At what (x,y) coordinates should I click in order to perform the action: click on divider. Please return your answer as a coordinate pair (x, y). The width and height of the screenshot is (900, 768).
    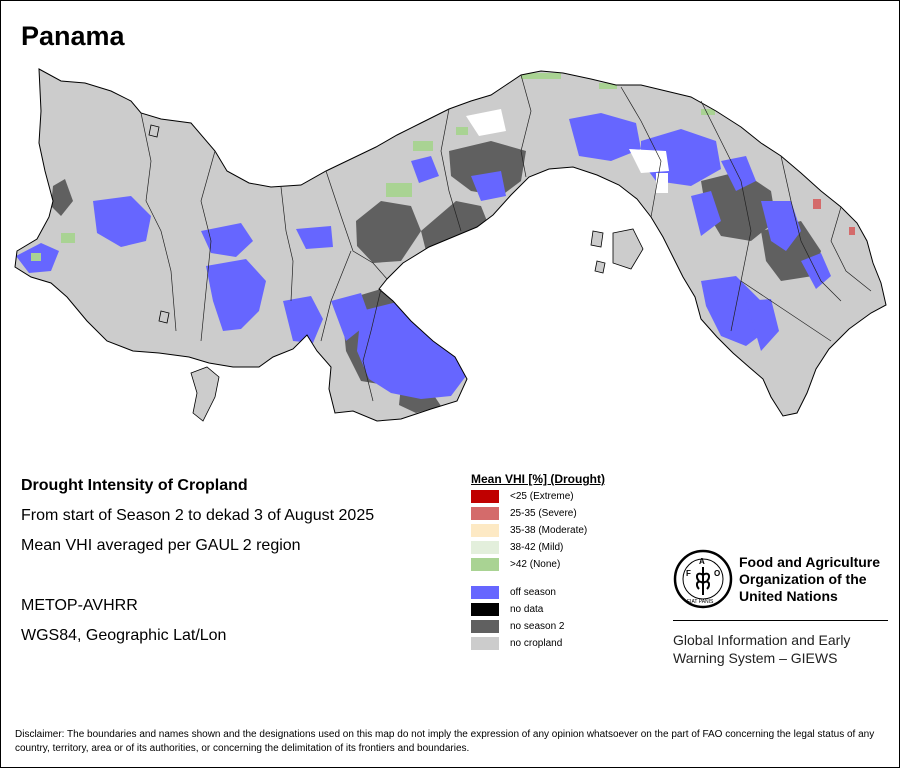
    Looking at the image, I should click on (780, 620).